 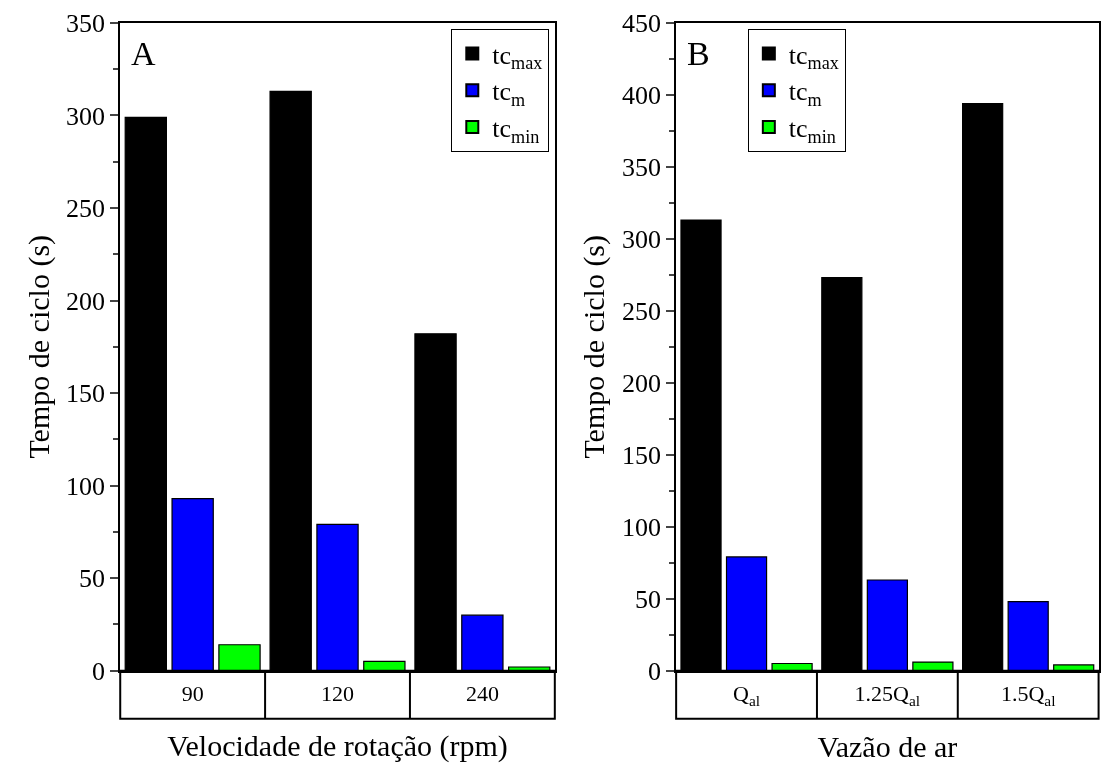 I want to click on annotation: A, so click(x=143, y=53).